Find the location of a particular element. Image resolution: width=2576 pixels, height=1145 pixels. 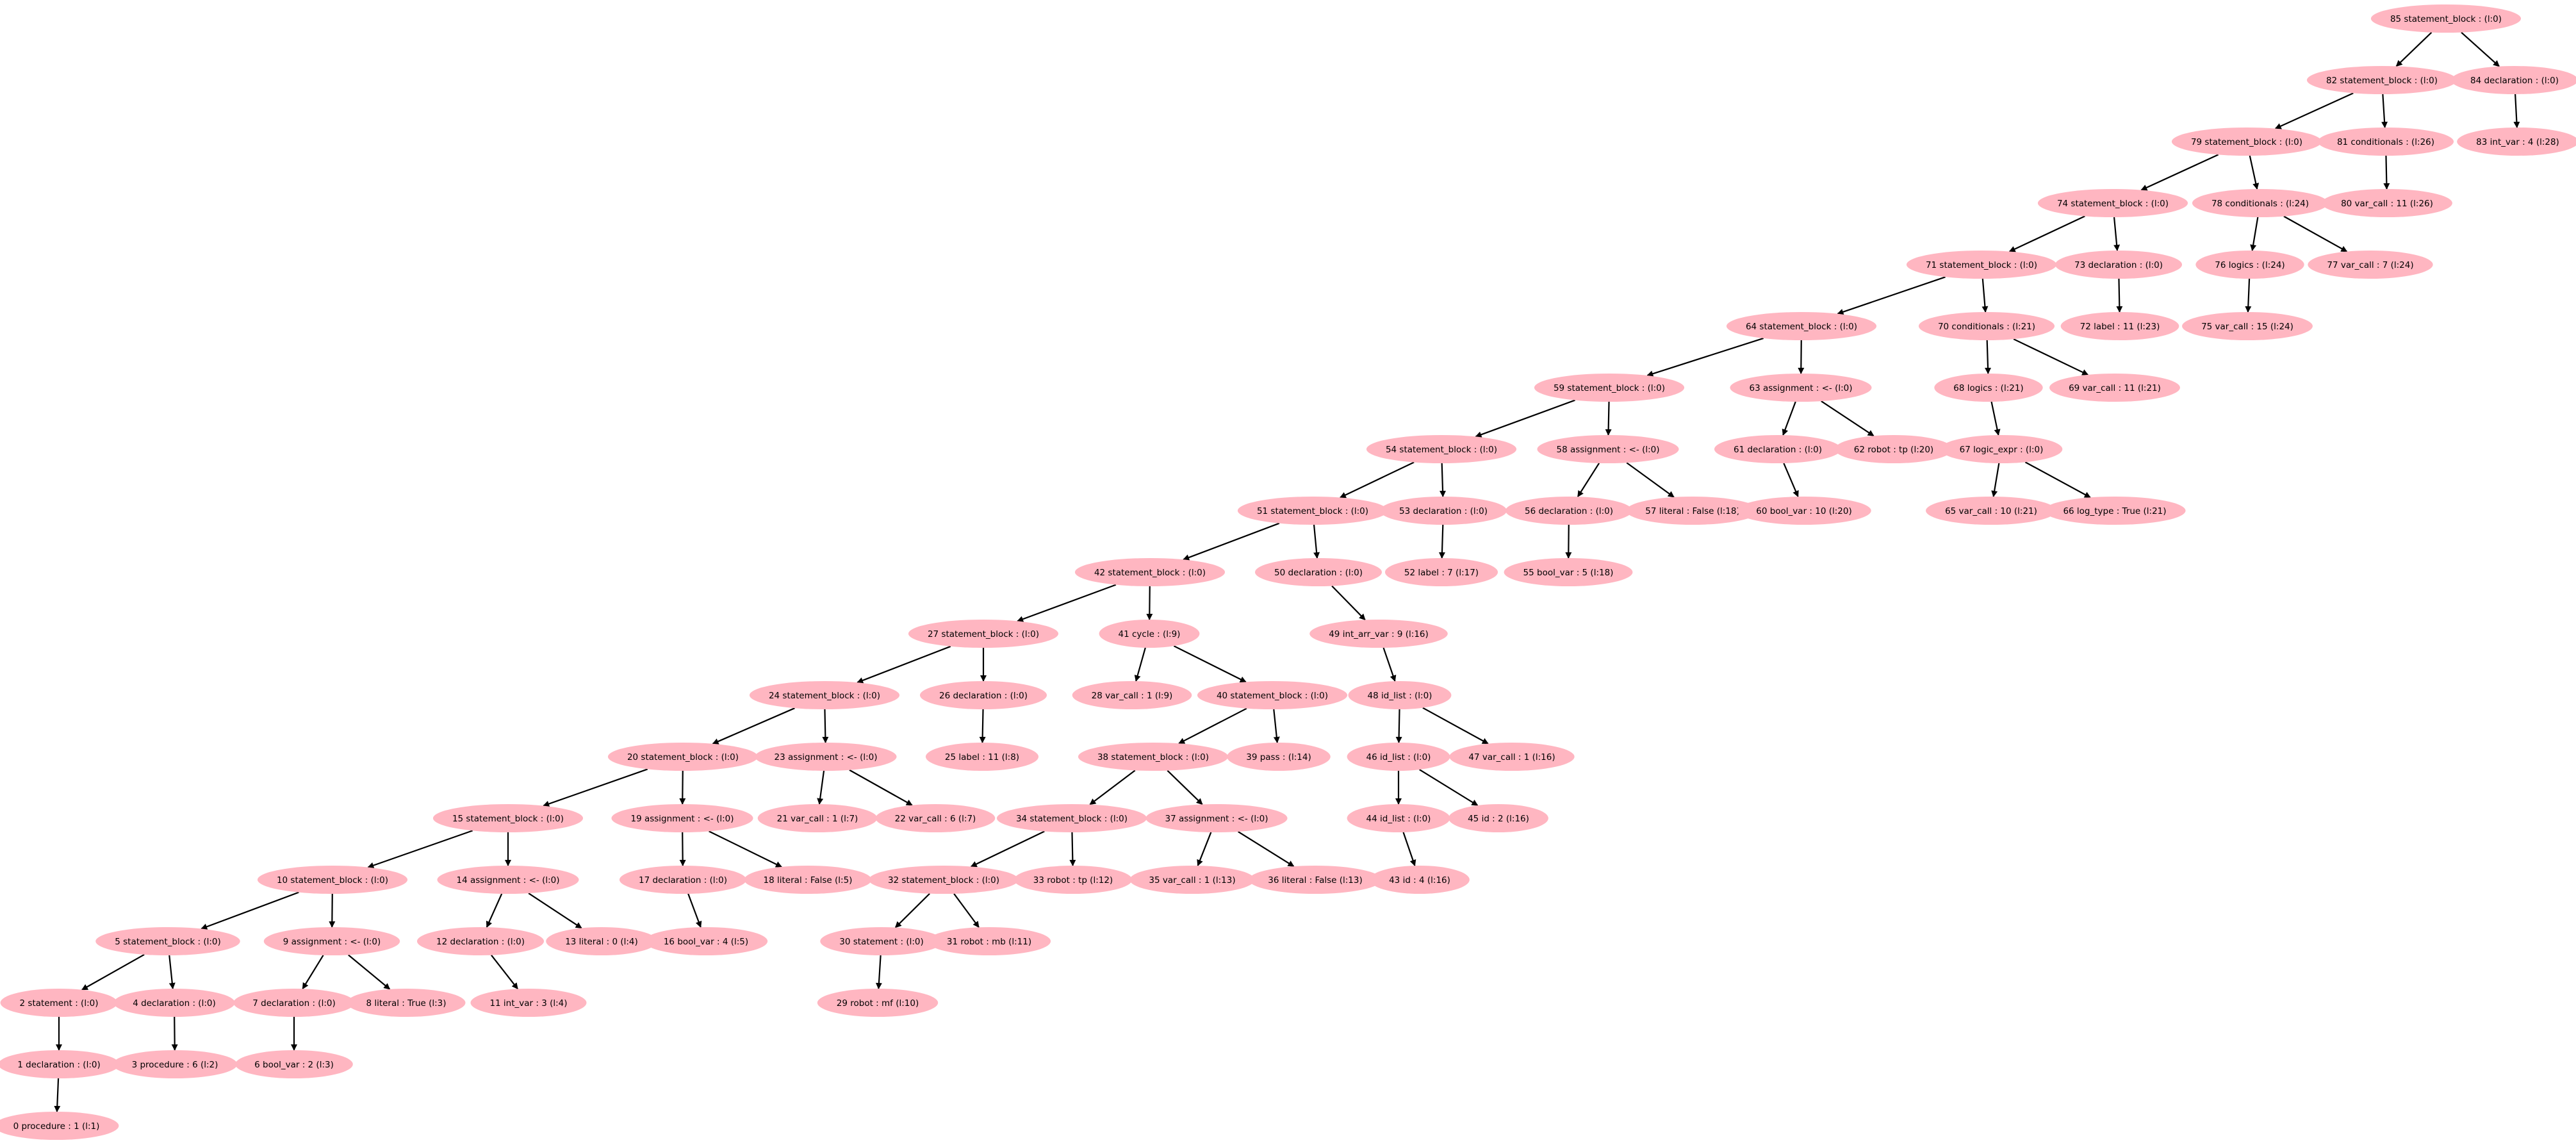

tree-node: 84 declaration : (l:0) is located at coordinates (2513, 80).